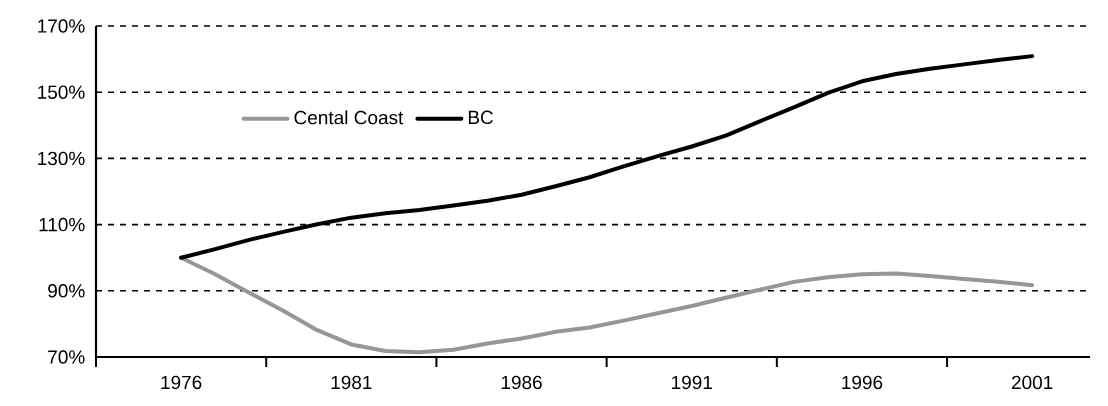  I want to click on legend-label: Cental Coast, so click(349, 117).